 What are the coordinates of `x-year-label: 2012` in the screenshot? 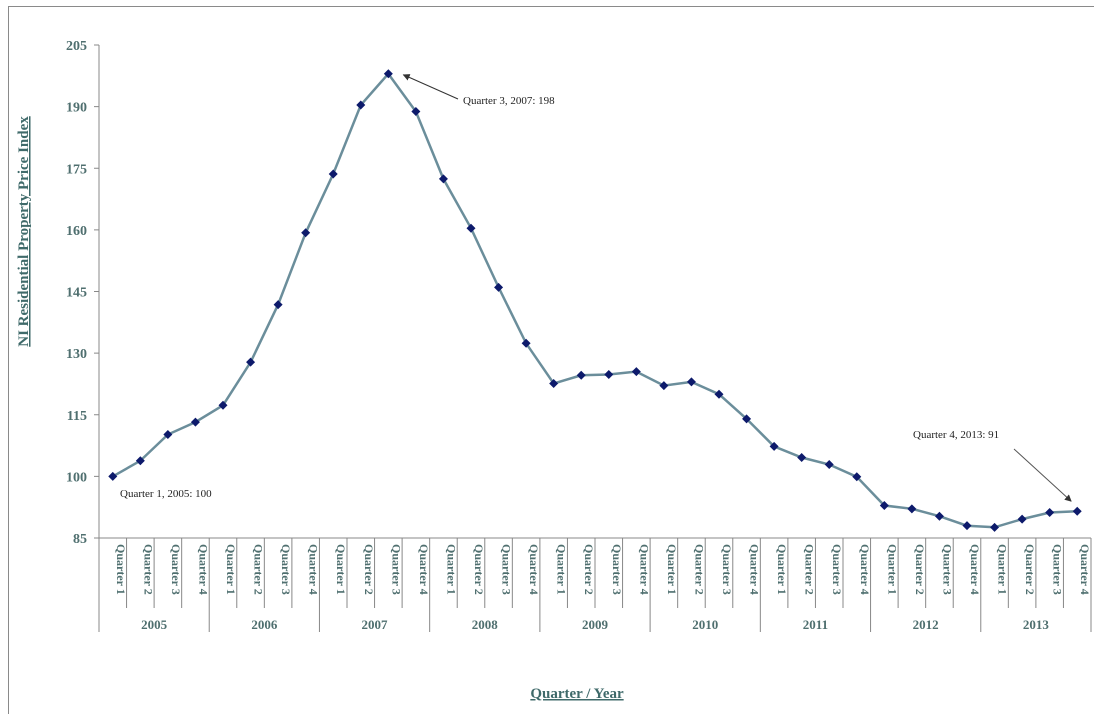 It's located at (926, 624).